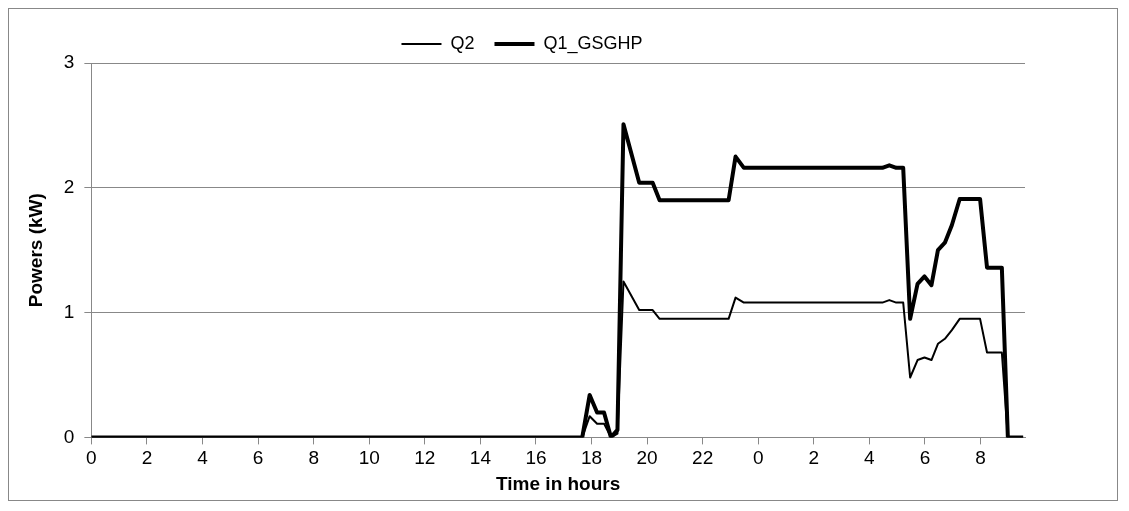  Describe the element at coordinates (462, 42) in the screenshot. I see `legend-label: Q2` at that location.